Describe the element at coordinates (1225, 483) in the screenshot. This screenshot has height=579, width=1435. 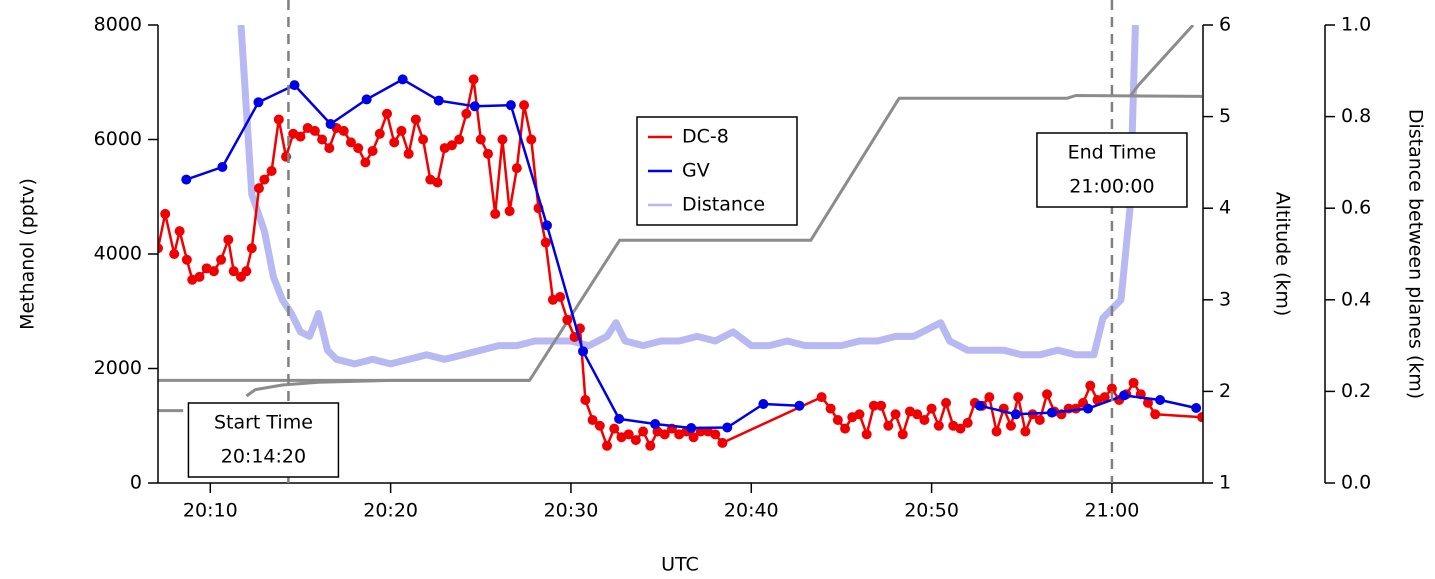
I see `y2-tick-label: 1` at that location.